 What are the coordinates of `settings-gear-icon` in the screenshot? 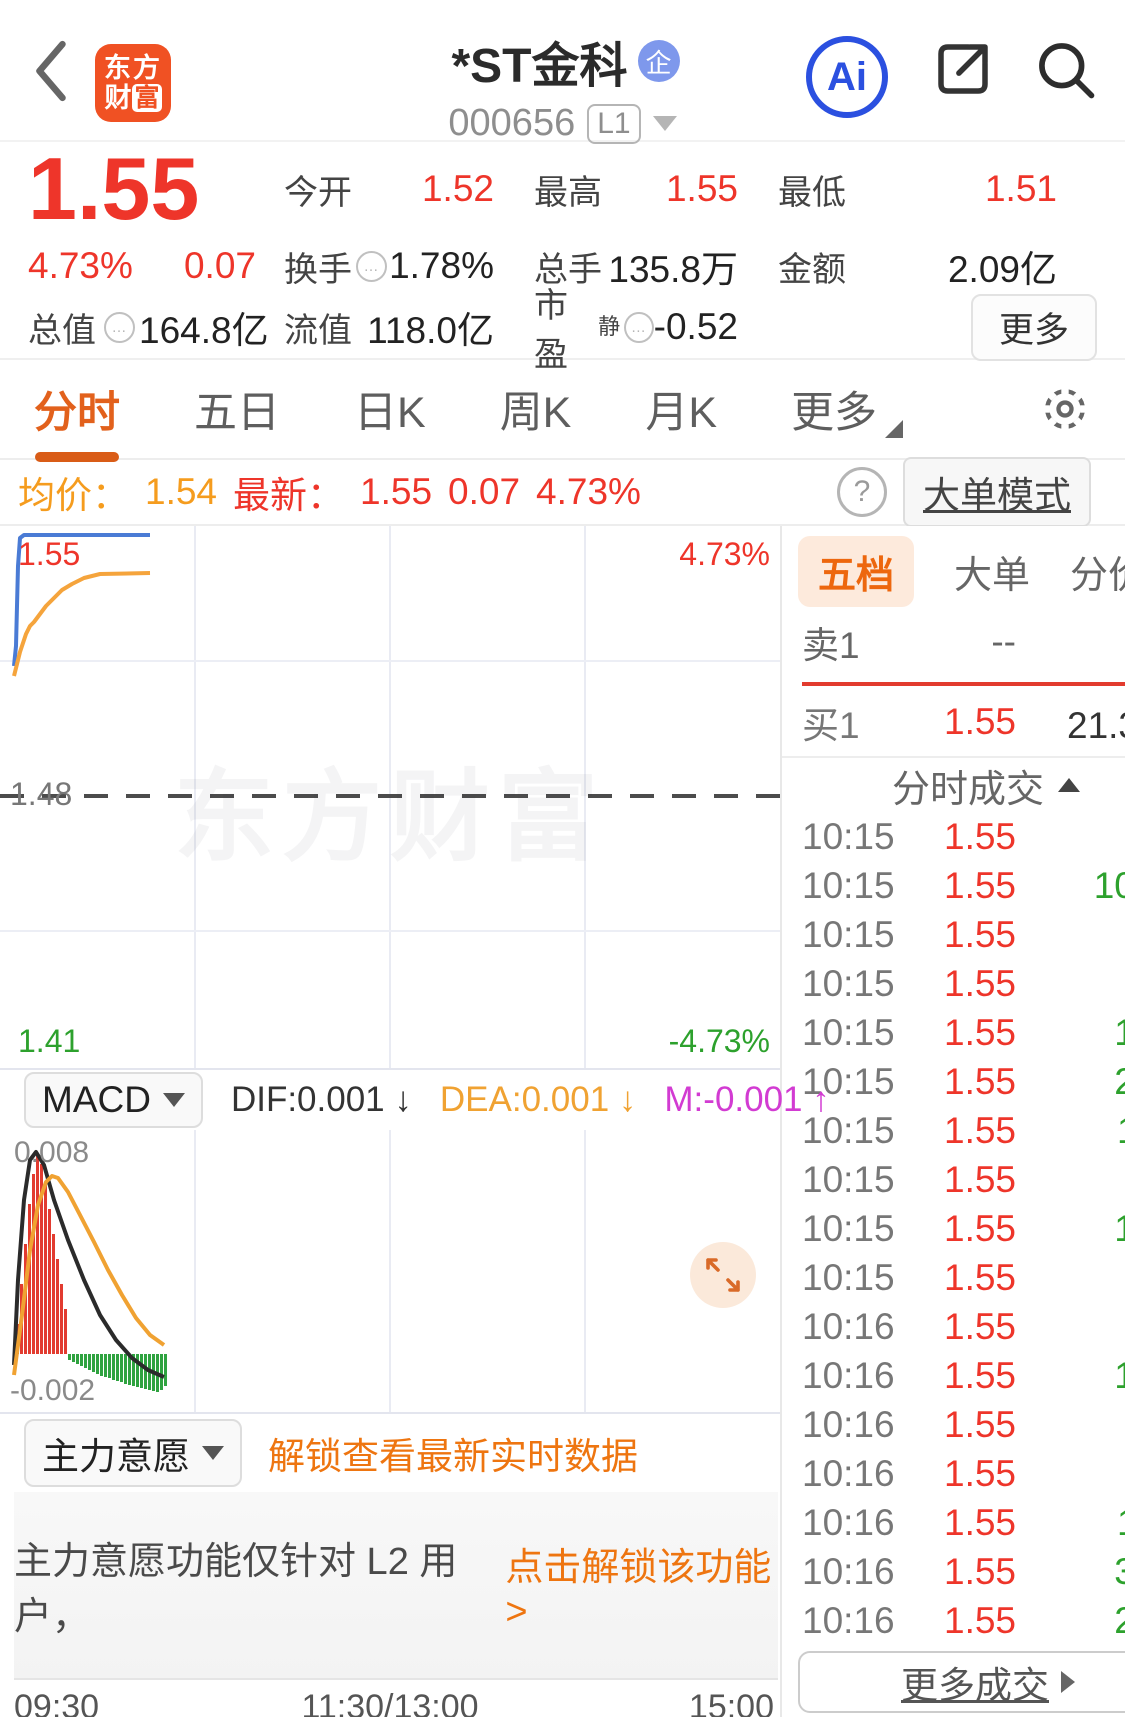 It's located at (1065, 409).